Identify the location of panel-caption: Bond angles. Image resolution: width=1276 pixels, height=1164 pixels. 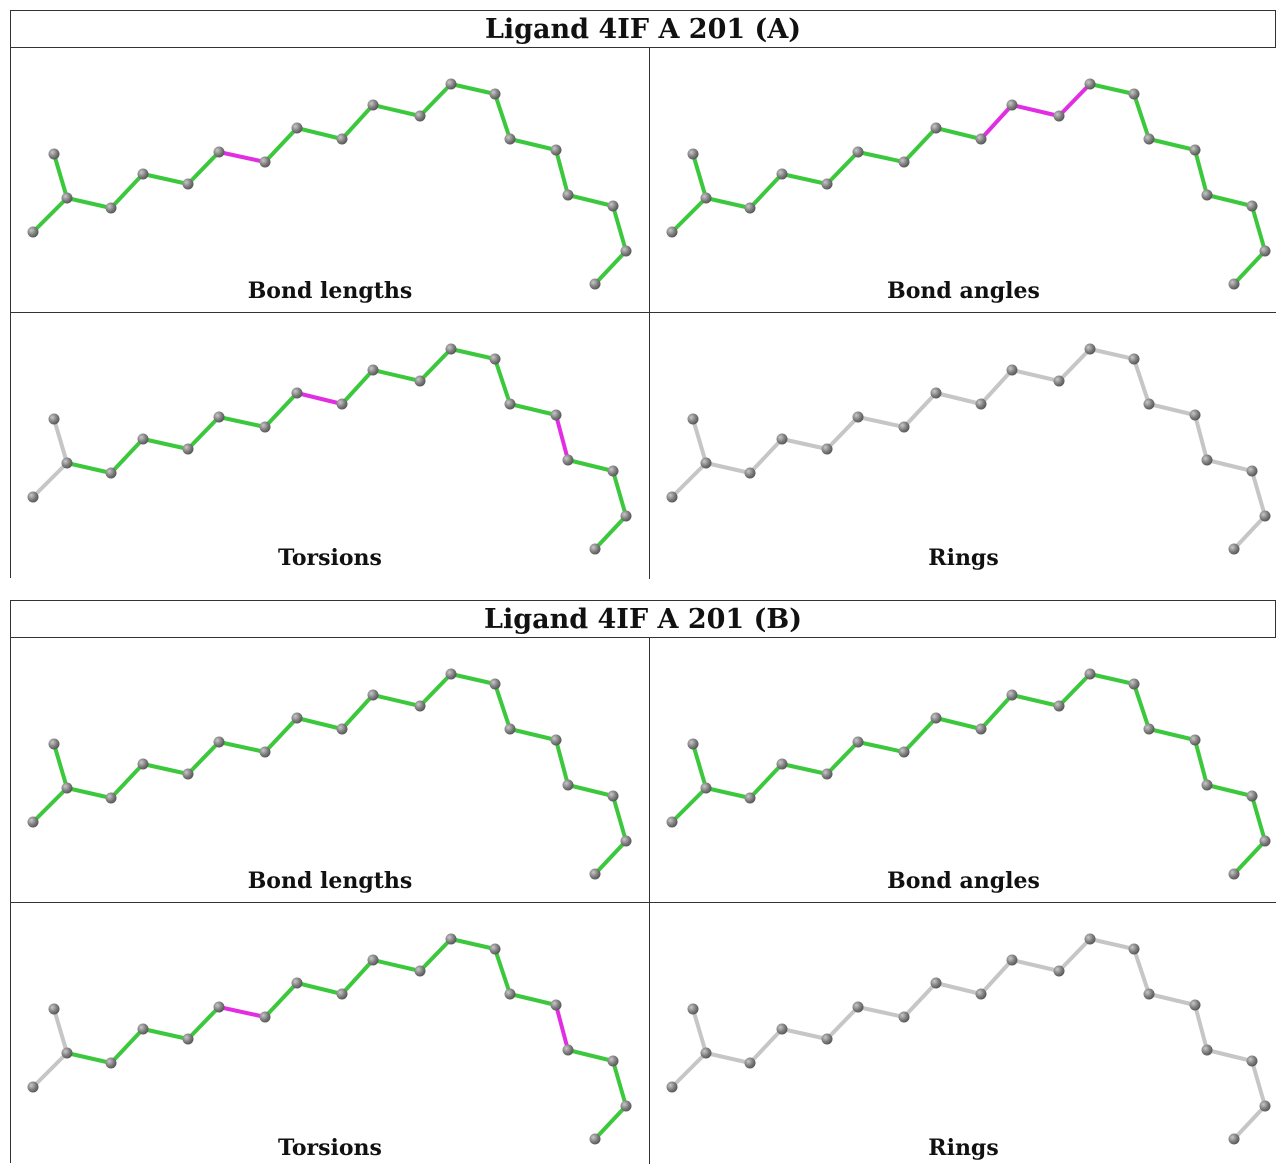
(963, 881).